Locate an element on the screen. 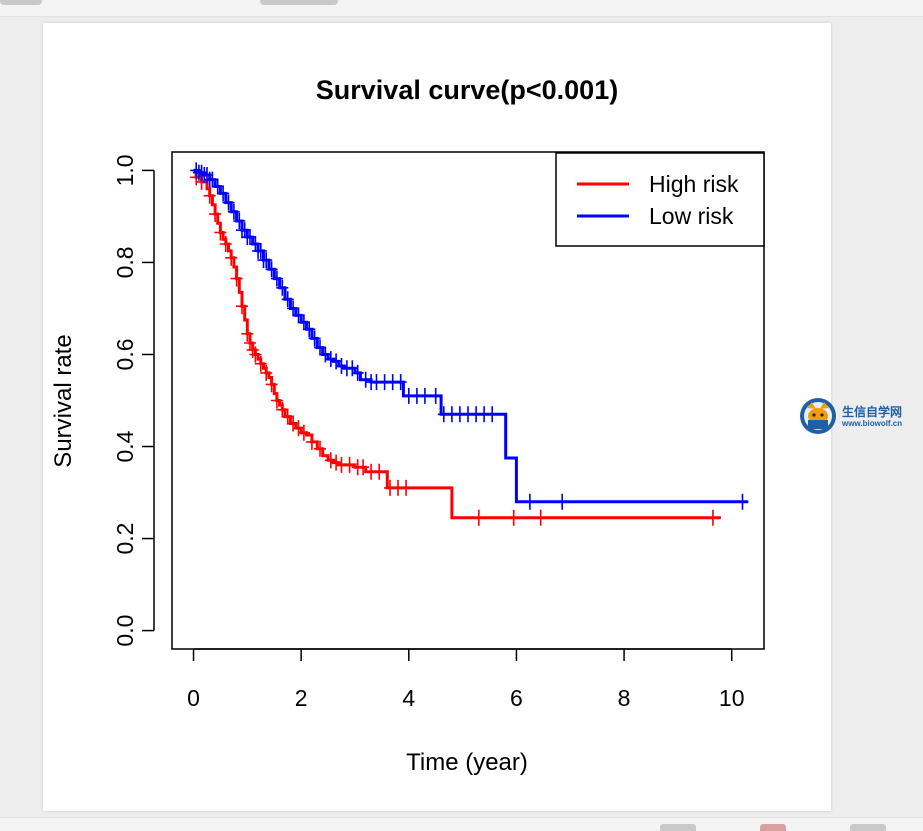  legend-label-low-risk: Low risk is located at coordinates (691, 216).